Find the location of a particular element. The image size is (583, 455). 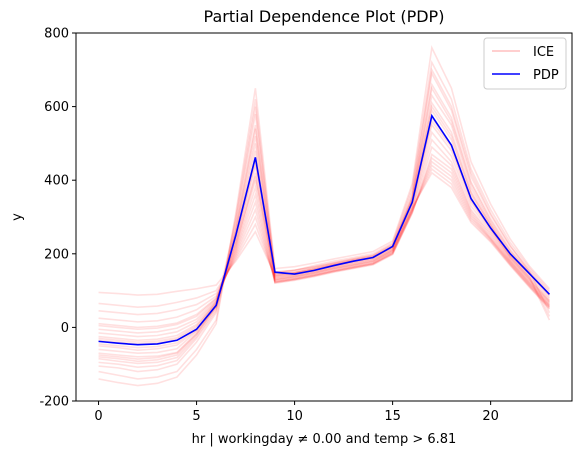

x-tick-label-15: 15 is located at coordinates (392, 416).